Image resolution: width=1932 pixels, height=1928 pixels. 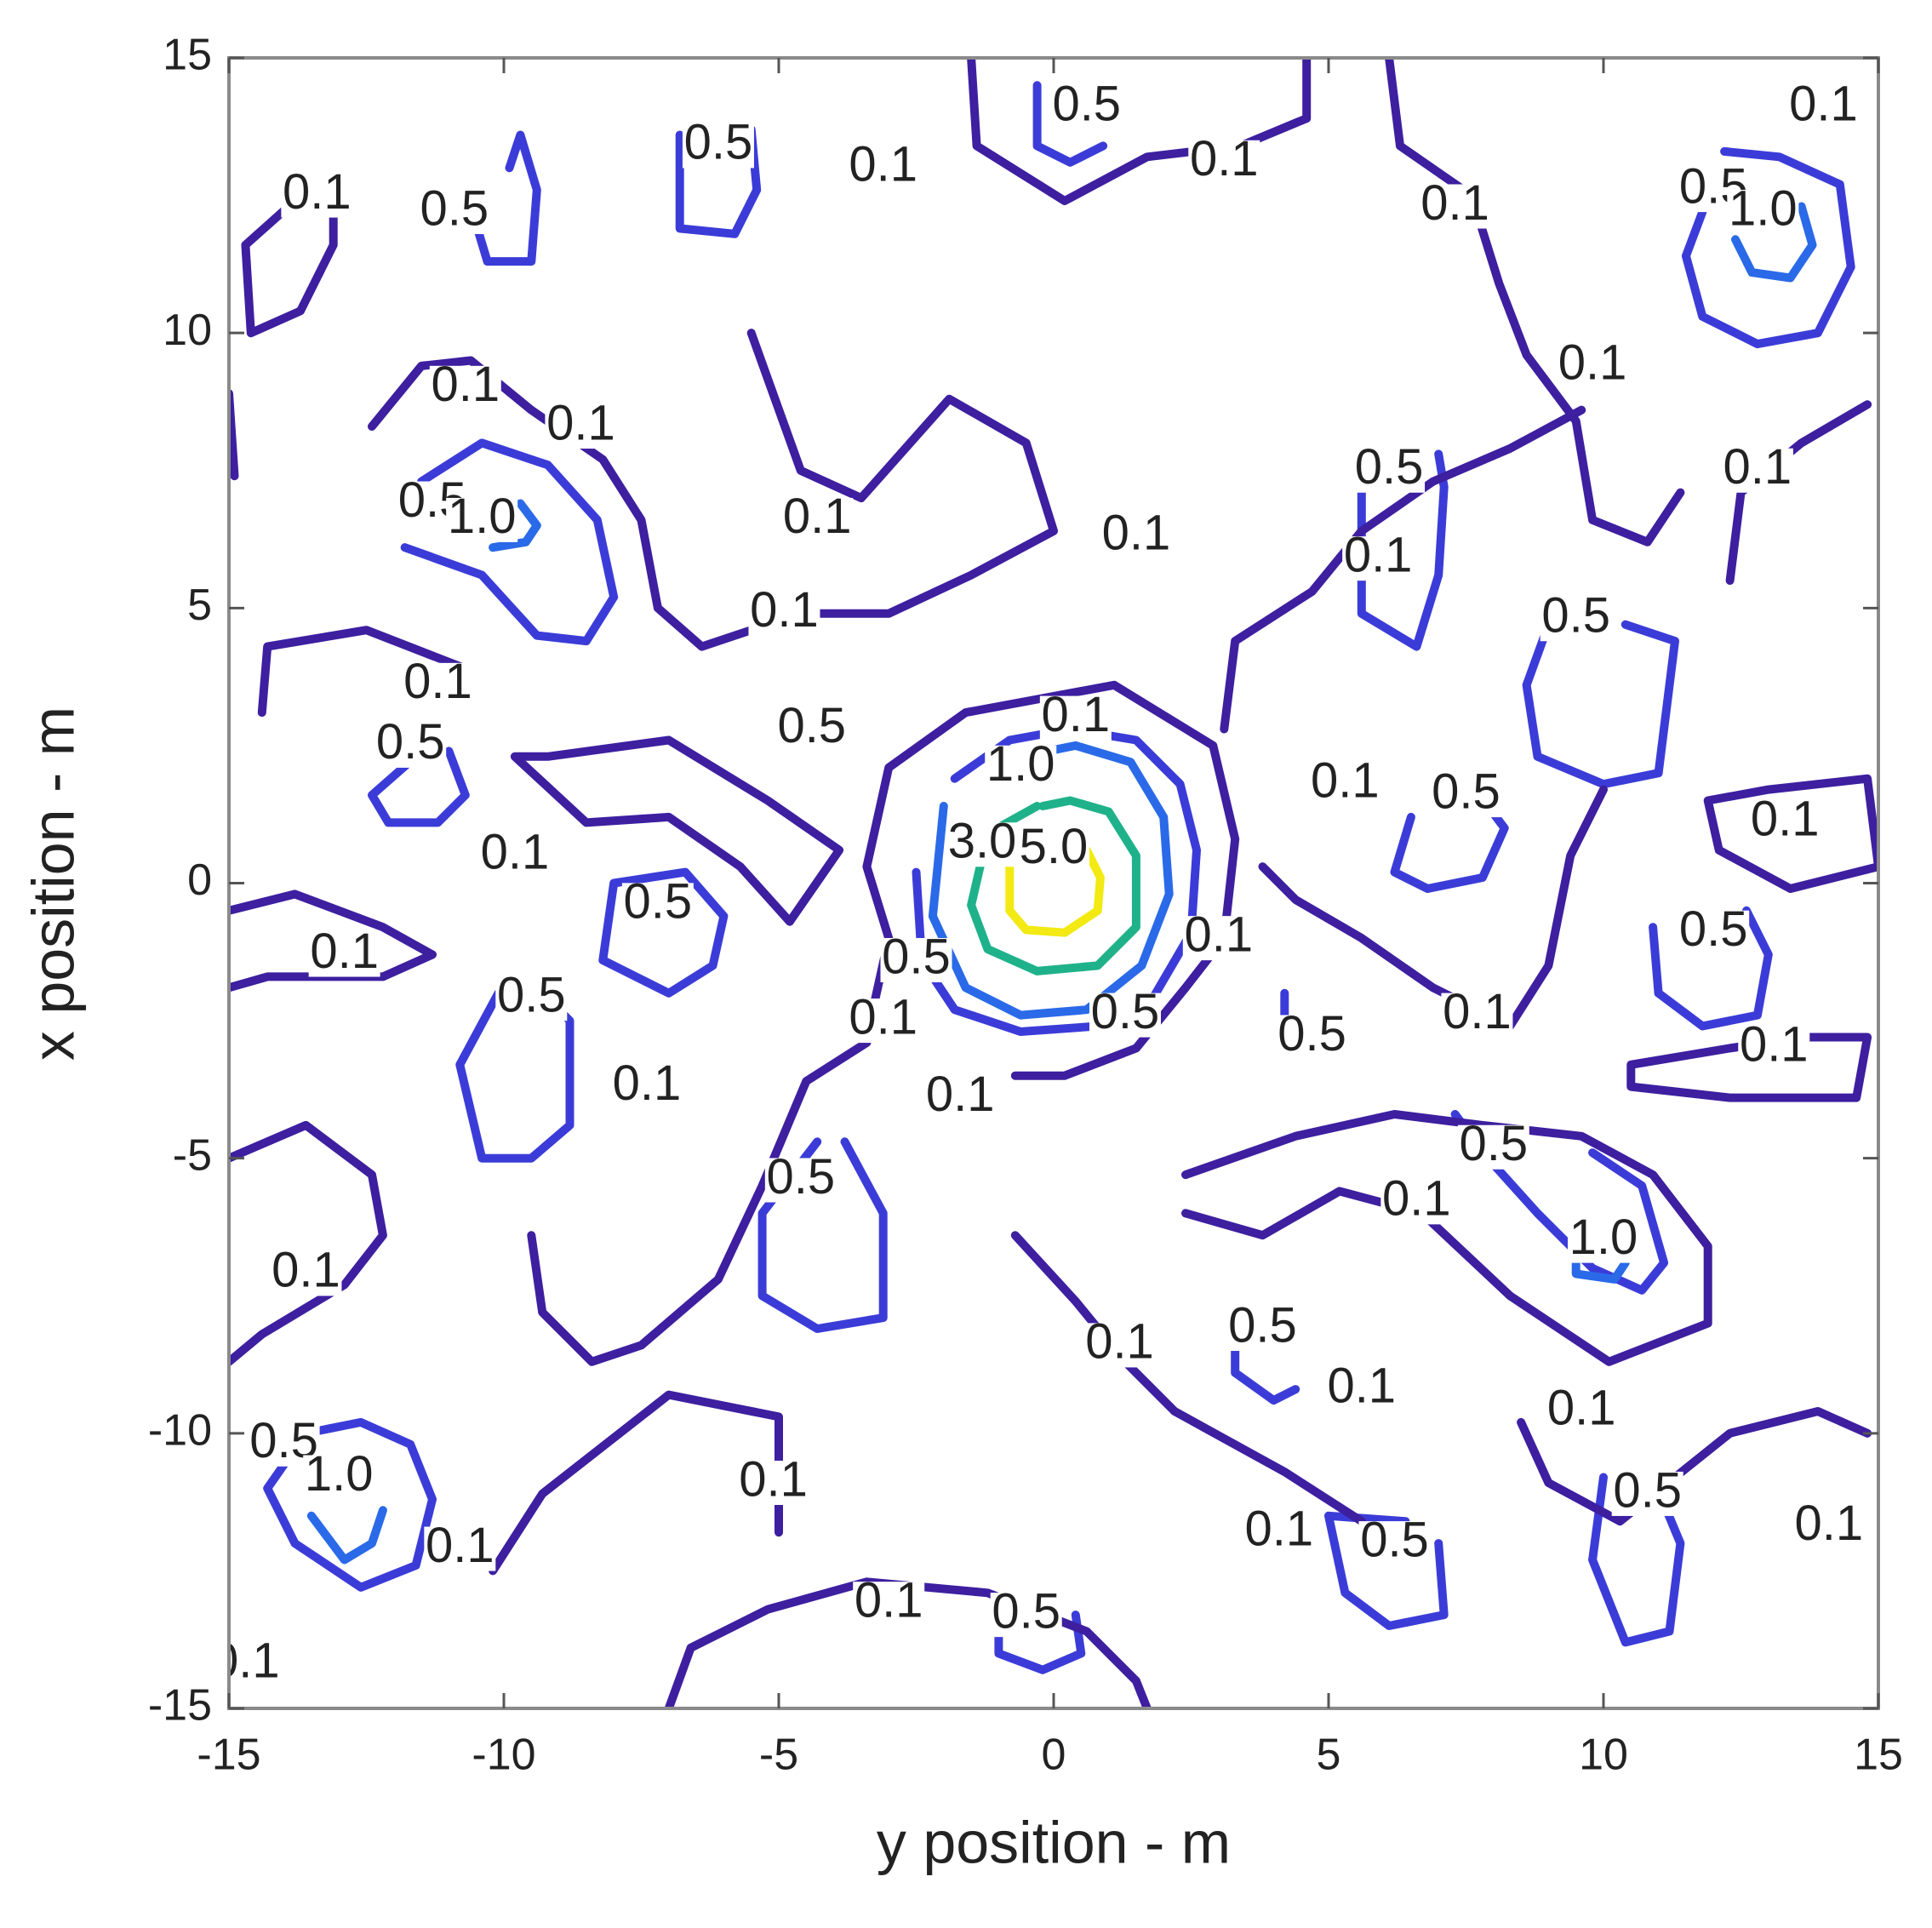 I want to click on x-tick-label: -10, so click(x=504, y=1755).